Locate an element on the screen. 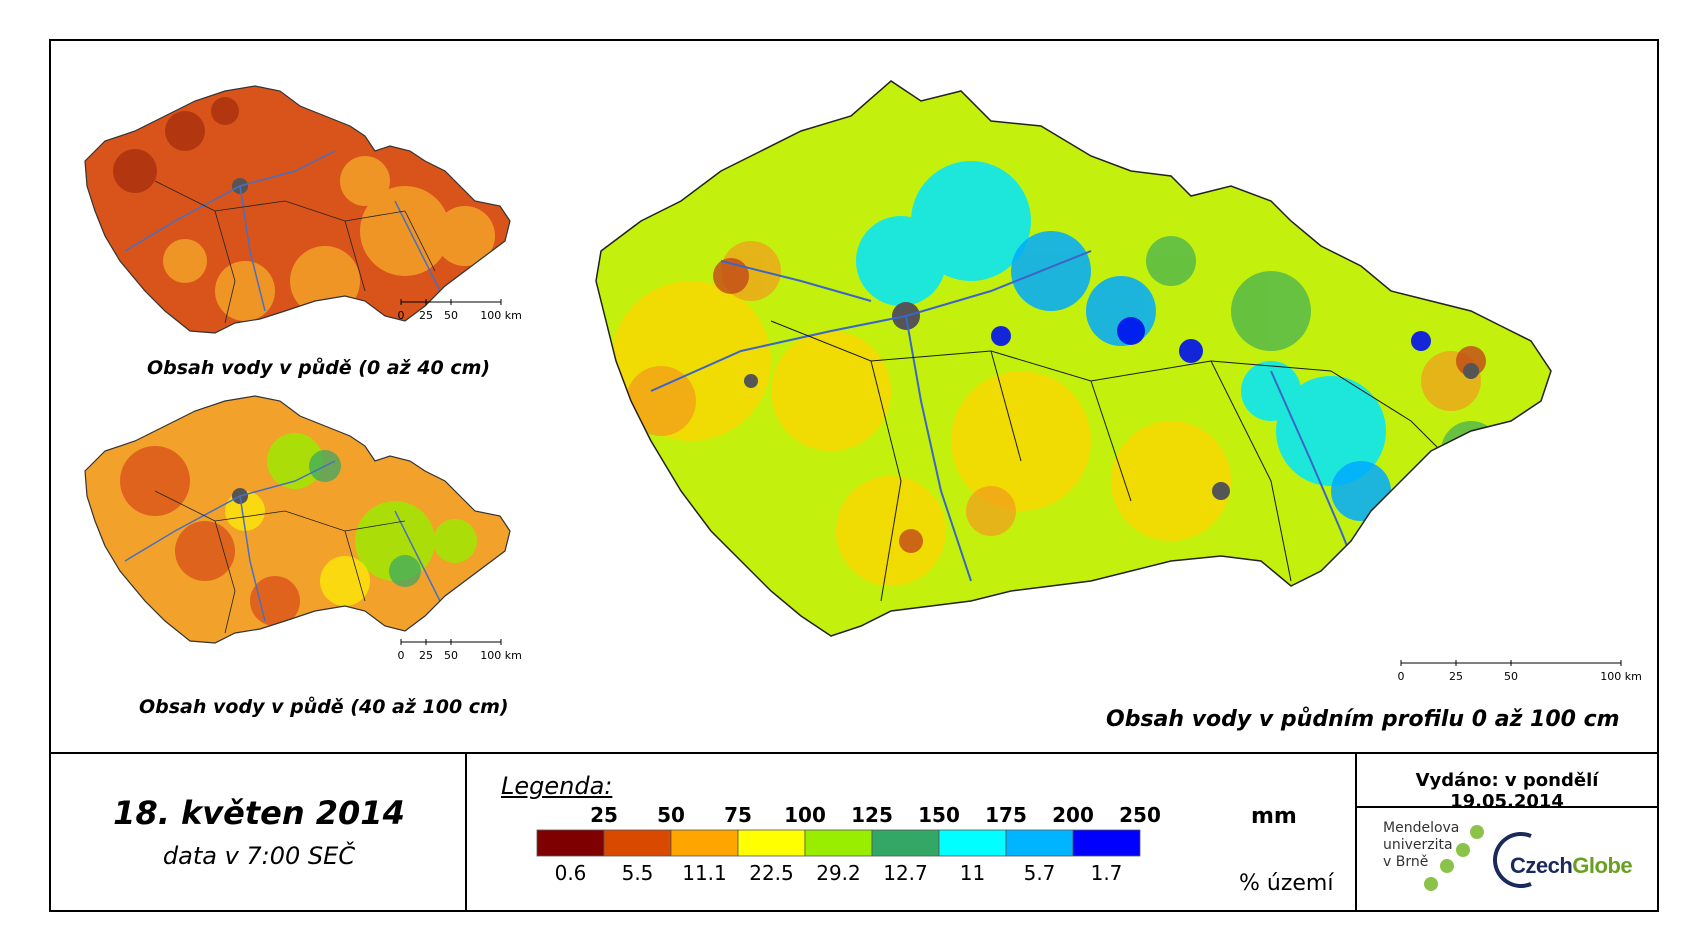 The image size is (1700, 950). date-subtitle: data v 7:00 SEČ is located at coordinates (259, 856).